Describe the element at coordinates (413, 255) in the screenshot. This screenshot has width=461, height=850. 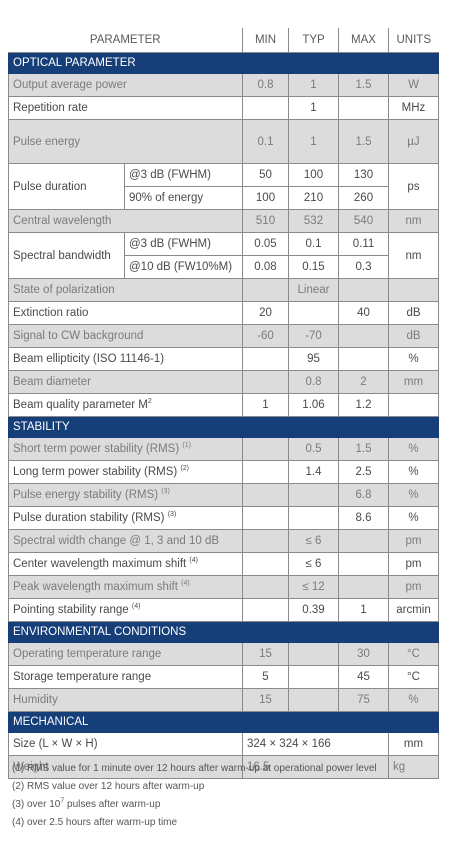
I see `cell-units: nm` at that location.